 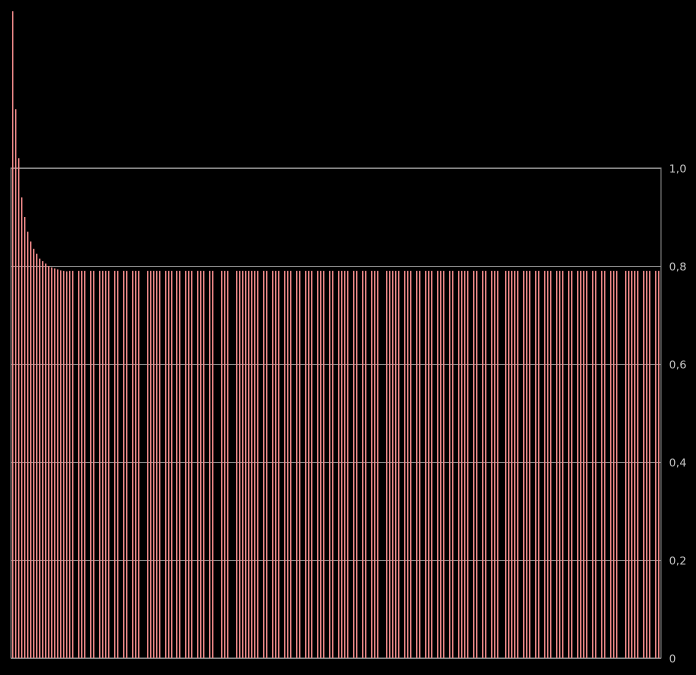 What do you see at coordinates (678, 561) in the screenshot?
I see `y-tick-label: 0,2` at bounding box center [678, 561].